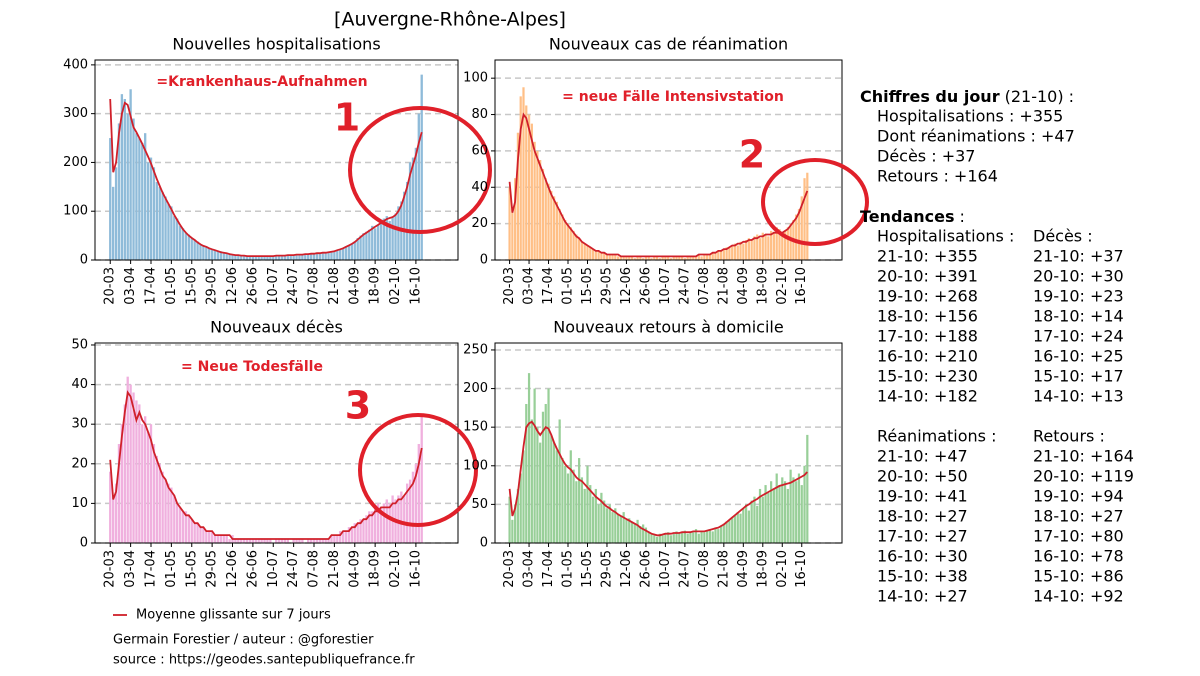 The image size is (1200, 676). I want to click on trend-row: 17-10: +27, so click(922, 536).